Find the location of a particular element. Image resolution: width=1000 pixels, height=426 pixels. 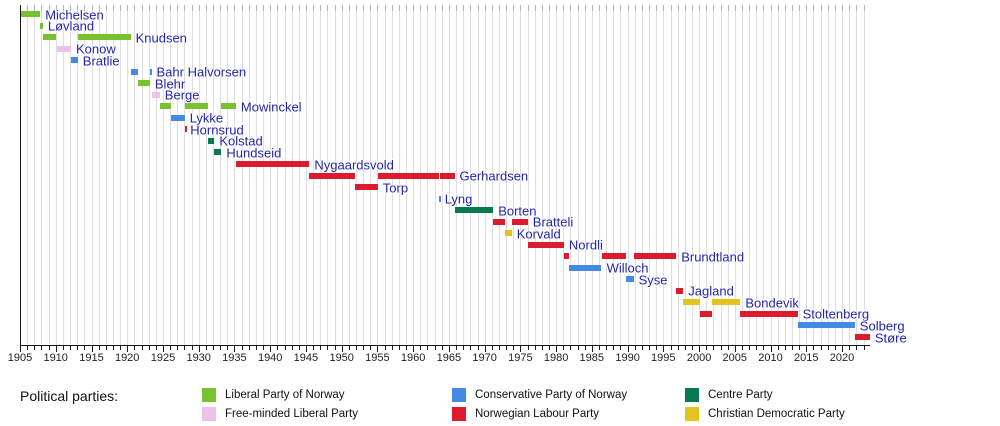

pm-name-label: Hornsrud is located at coordinates (217, 130).